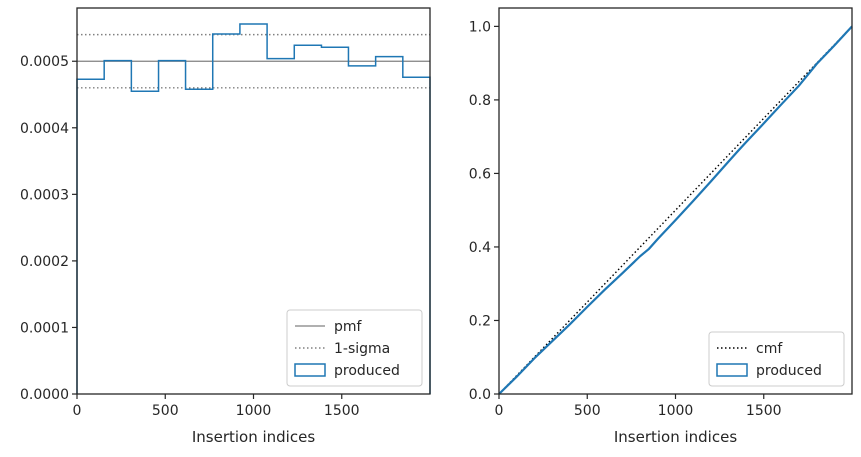  What do you see at coordinates (480, 101) in the screenshot?
I see `y-tick-label: 0.8` at bounding box center [480, 101].